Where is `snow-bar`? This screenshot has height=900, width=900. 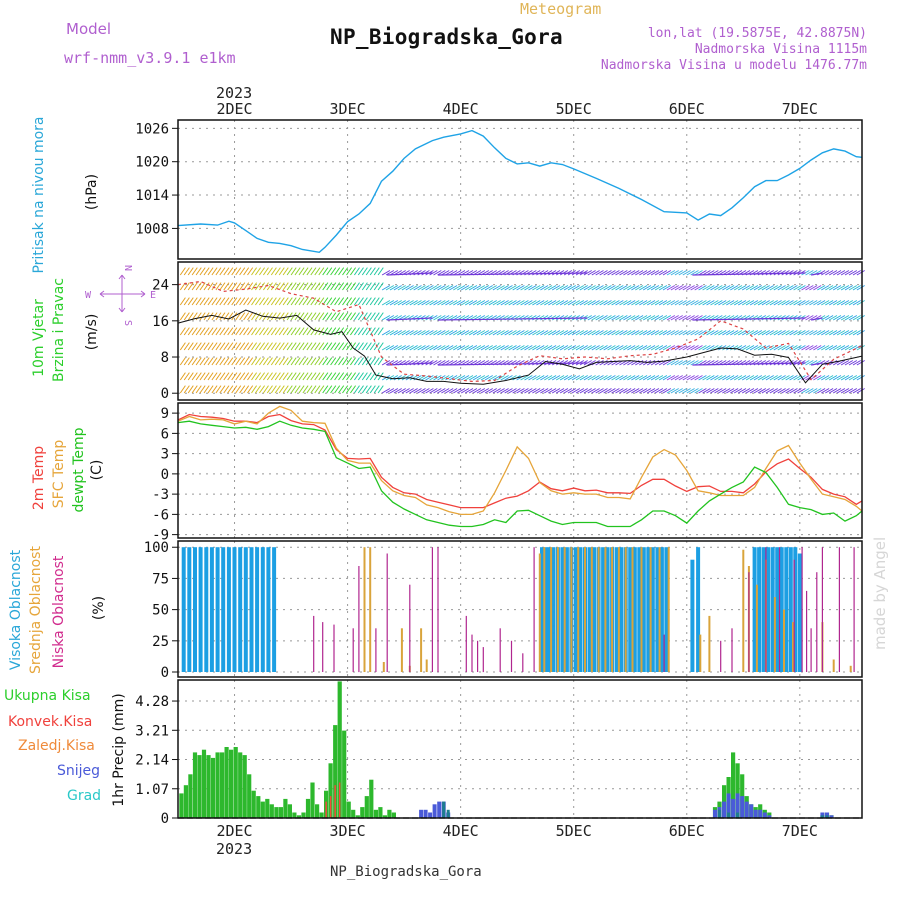 snow-bar is located at coordinates (425, 813).